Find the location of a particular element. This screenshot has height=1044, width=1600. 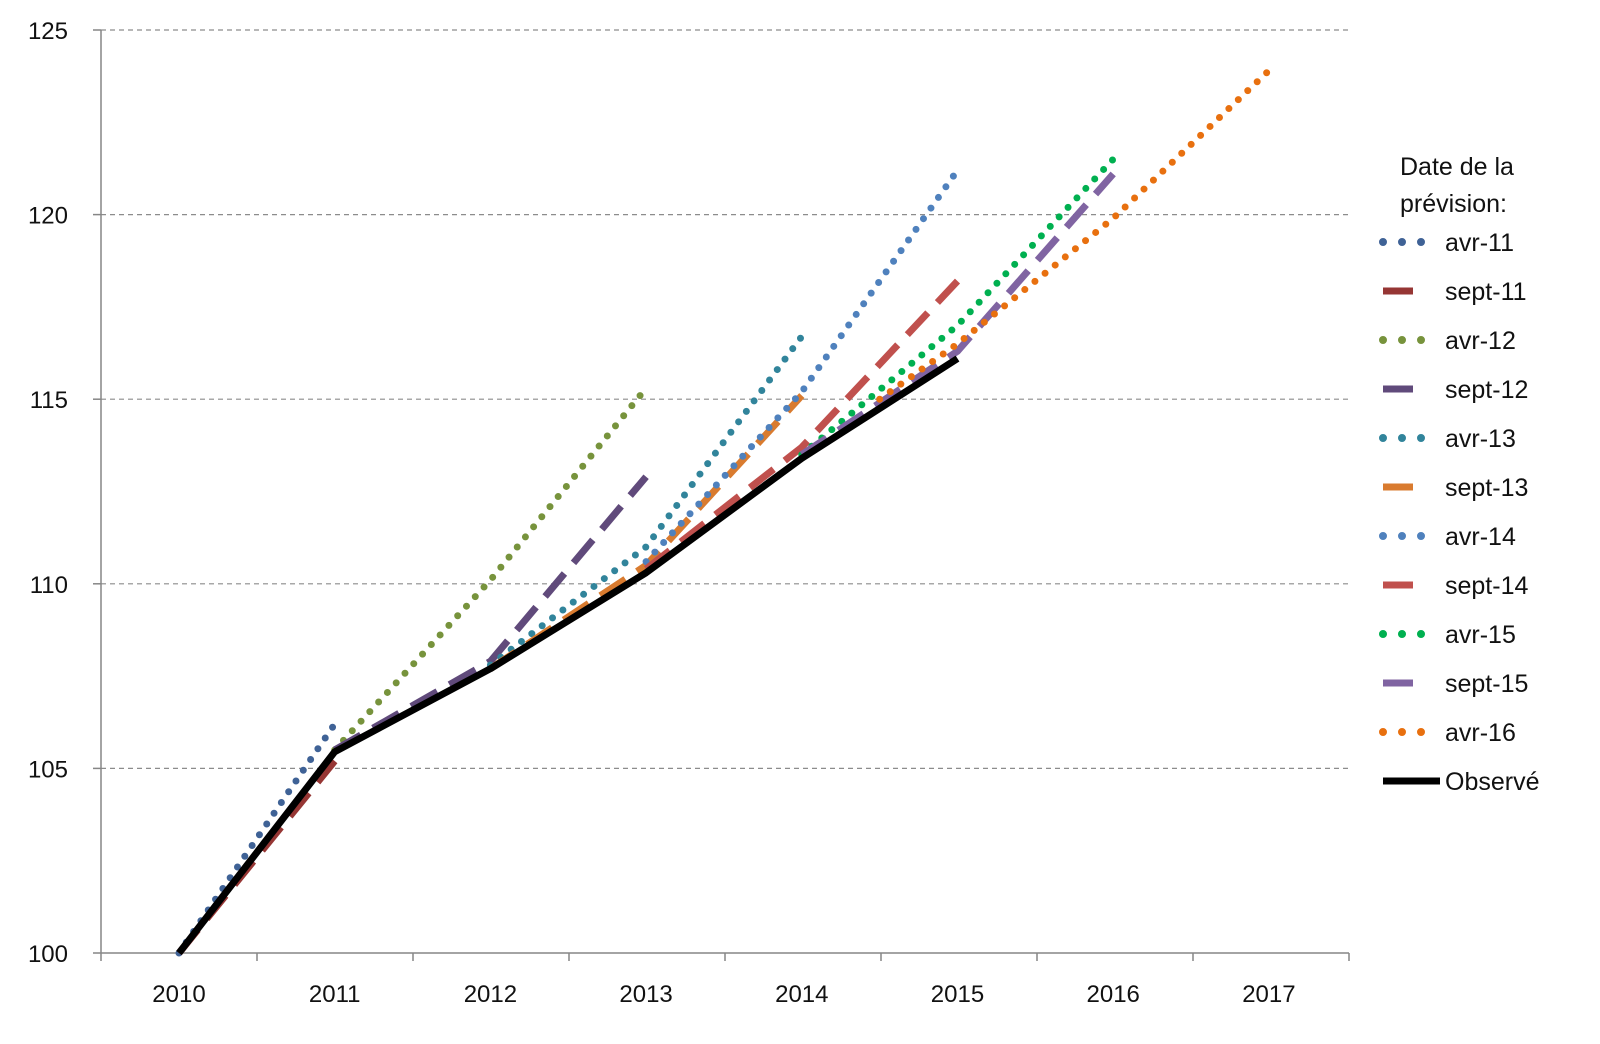

x-tick-label: 2014 is located at coordinates (801, 994).